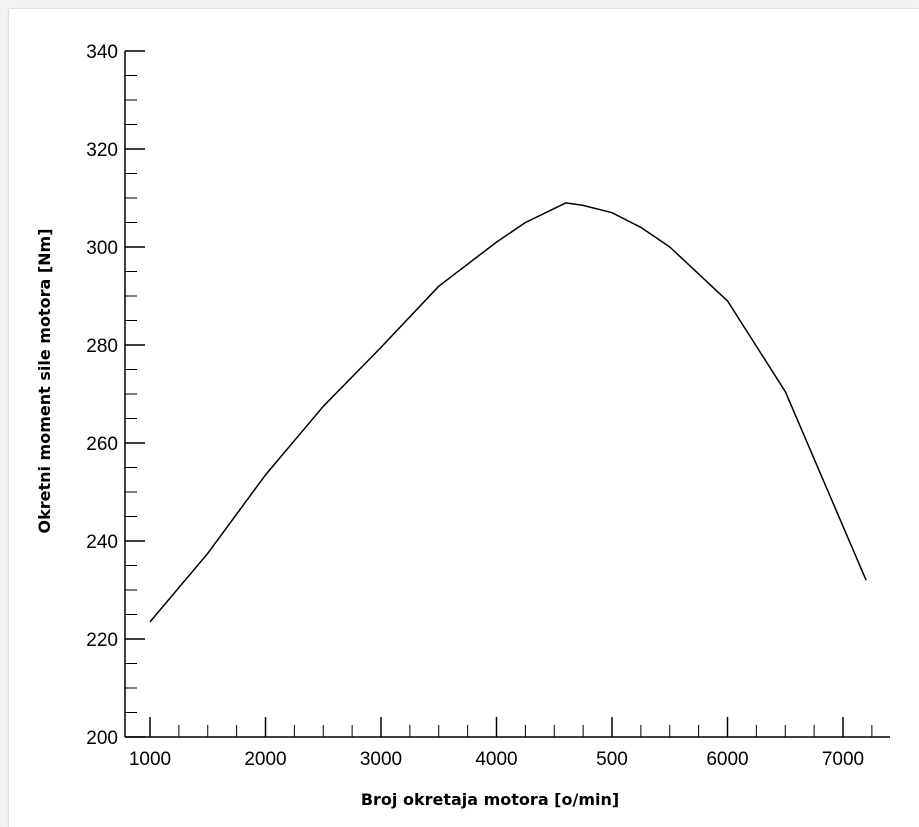  Describe the element at coordinates (102, 52) in the screenshot. I see `y-tick-label: 340` at that location.